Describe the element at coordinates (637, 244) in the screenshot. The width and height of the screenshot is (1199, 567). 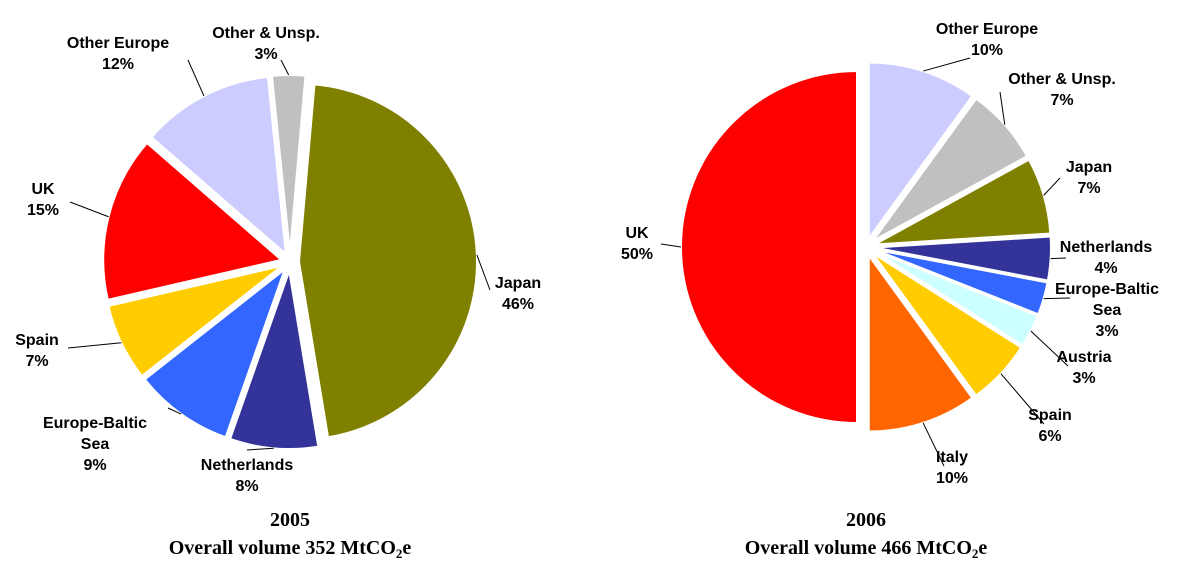
I see `slice-label: UK 50%` at that location.